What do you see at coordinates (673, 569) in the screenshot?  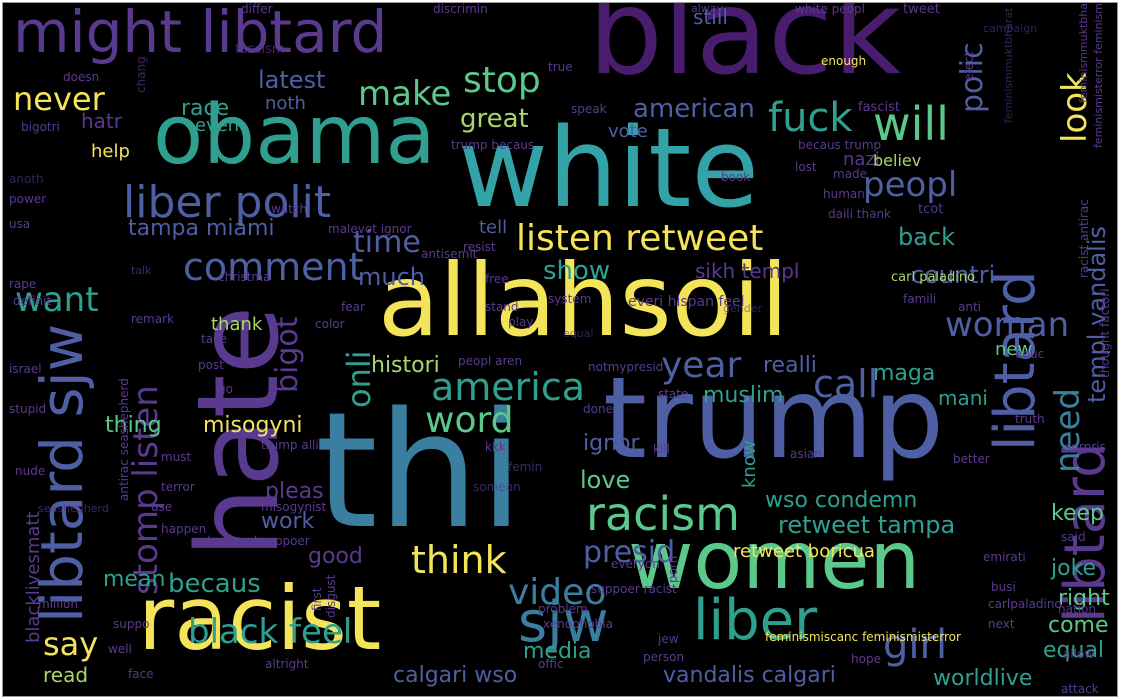 I see `cloud-word: porn` at bounding box center [673, 569].